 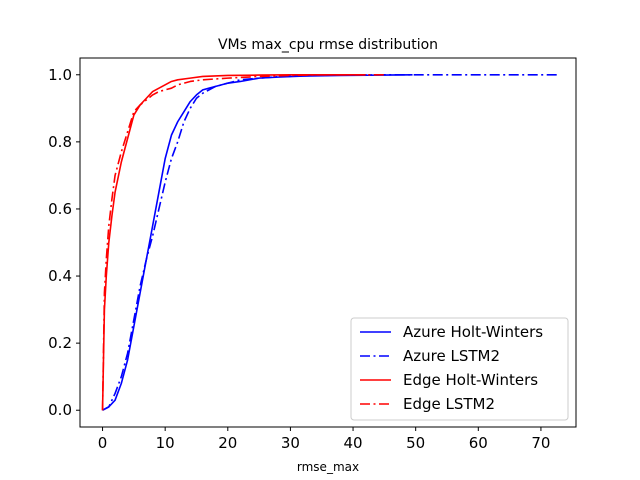 I want to click on x-tick-label: 40, so click(x=353, y=443).